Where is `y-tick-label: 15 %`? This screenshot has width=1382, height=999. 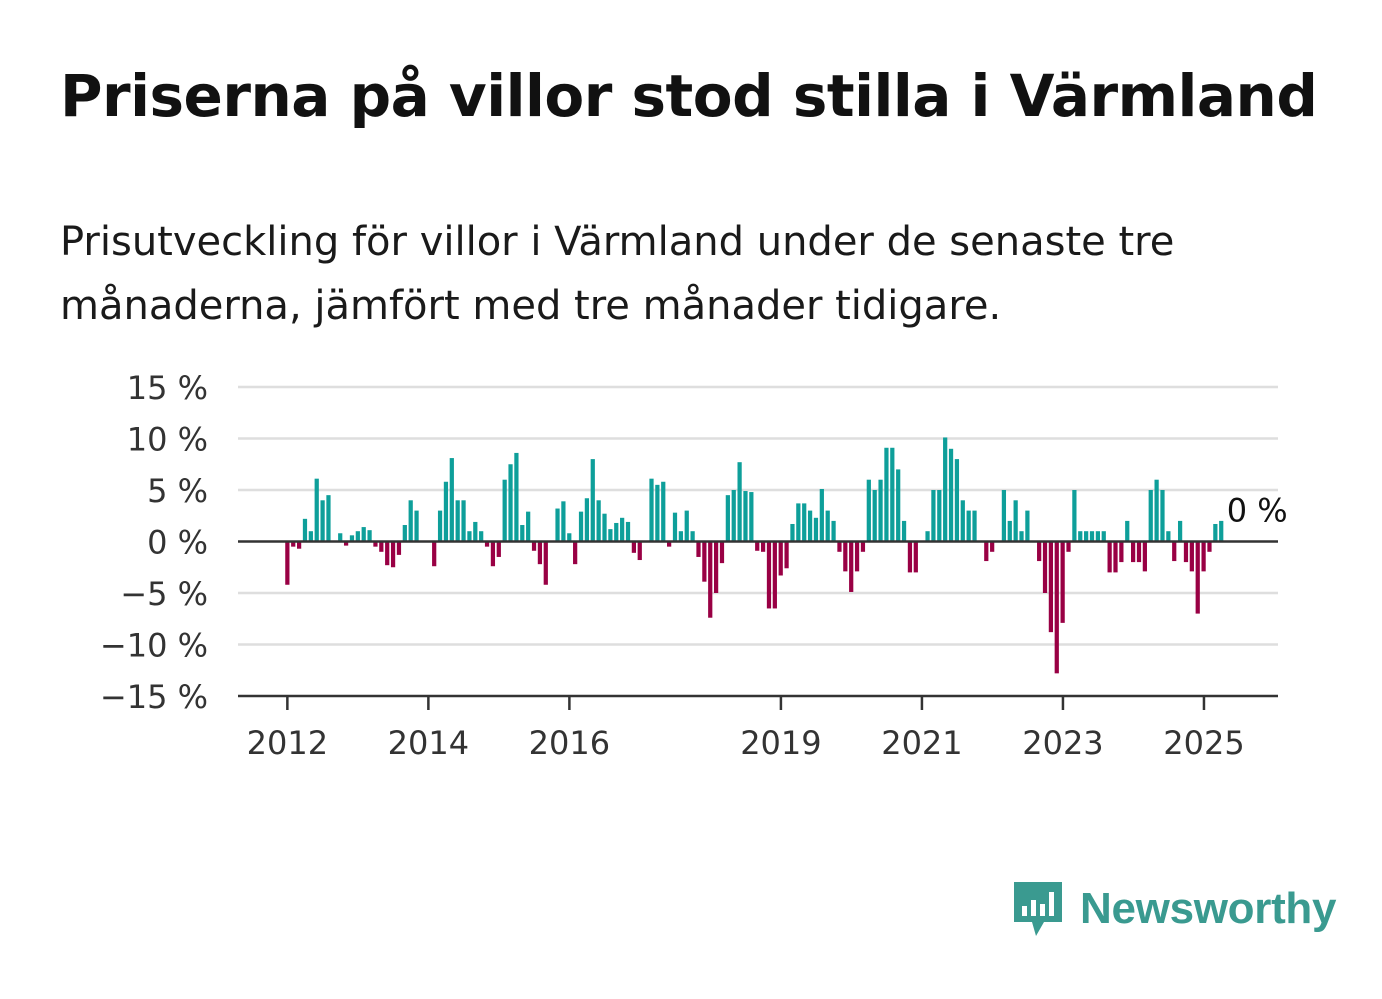
y-tick-label: 15 % is located at coordinates (167, 388).